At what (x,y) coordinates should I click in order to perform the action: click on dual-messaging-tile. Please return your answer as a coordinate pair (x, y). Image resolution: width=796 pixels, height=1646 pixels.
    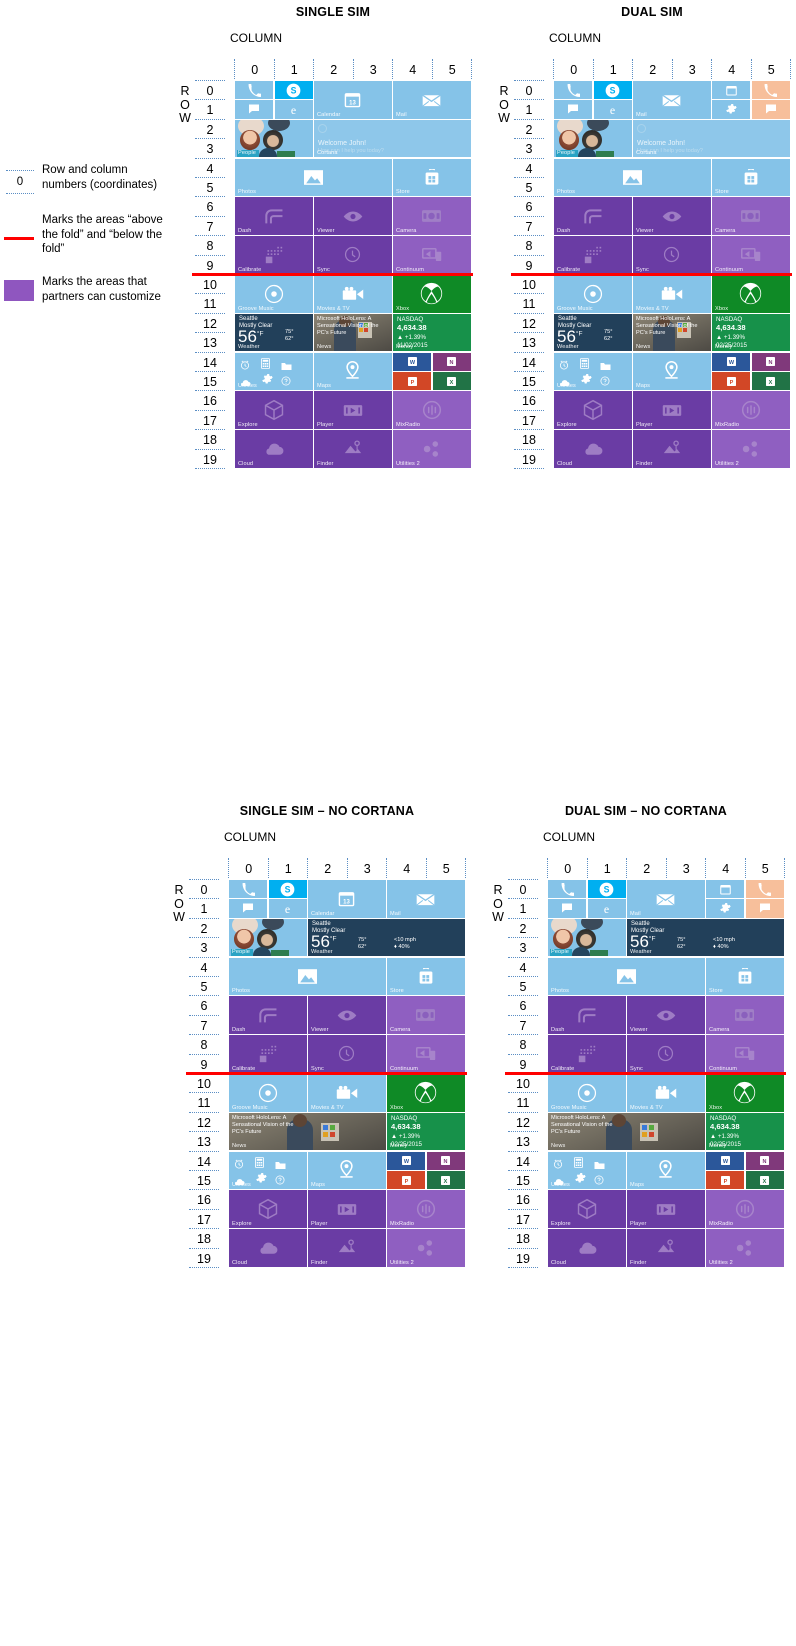
    Looking at the image, I should click on (764, 908).